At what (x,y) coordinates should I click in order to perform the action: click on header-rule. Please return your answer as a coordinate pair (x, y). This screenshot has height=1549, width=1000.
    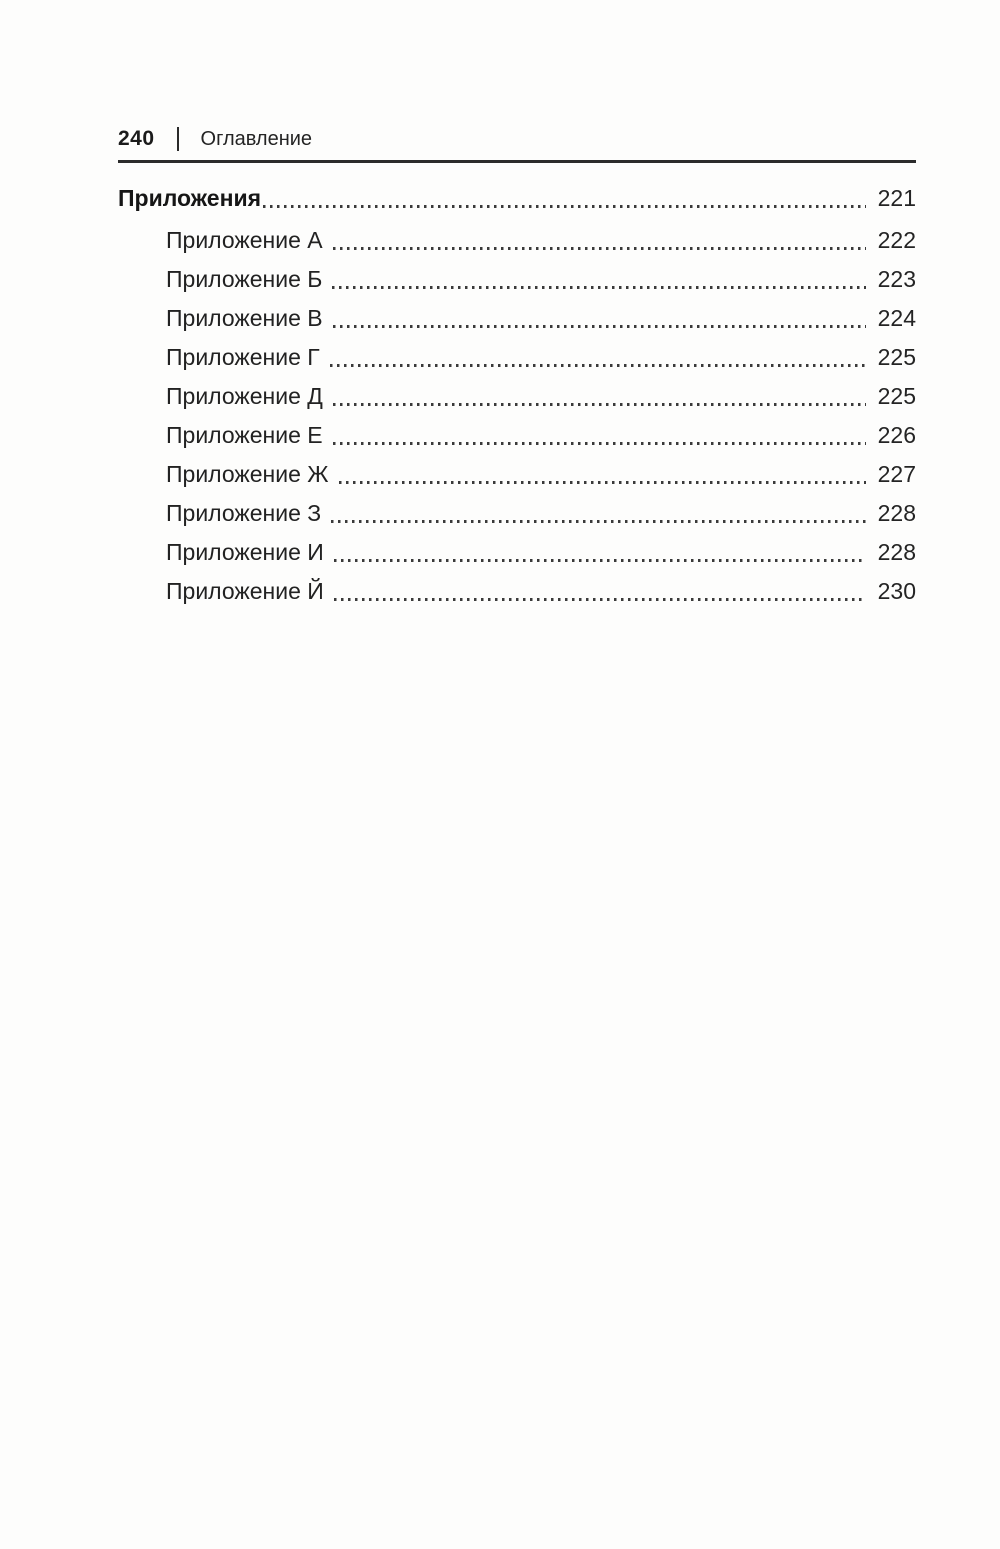
    Looking at the image, I should click on (517, 161).